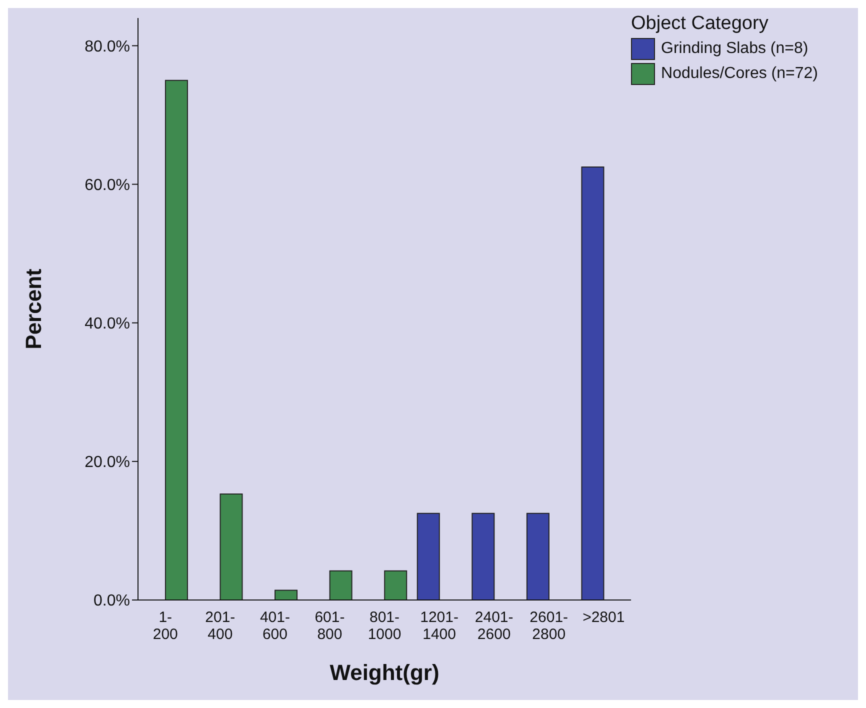 This screenshot has width=866, height=708. Describe the element at coordinates (33, 309) in the screenshot. I see `y-axis-title: Percent` at that location.